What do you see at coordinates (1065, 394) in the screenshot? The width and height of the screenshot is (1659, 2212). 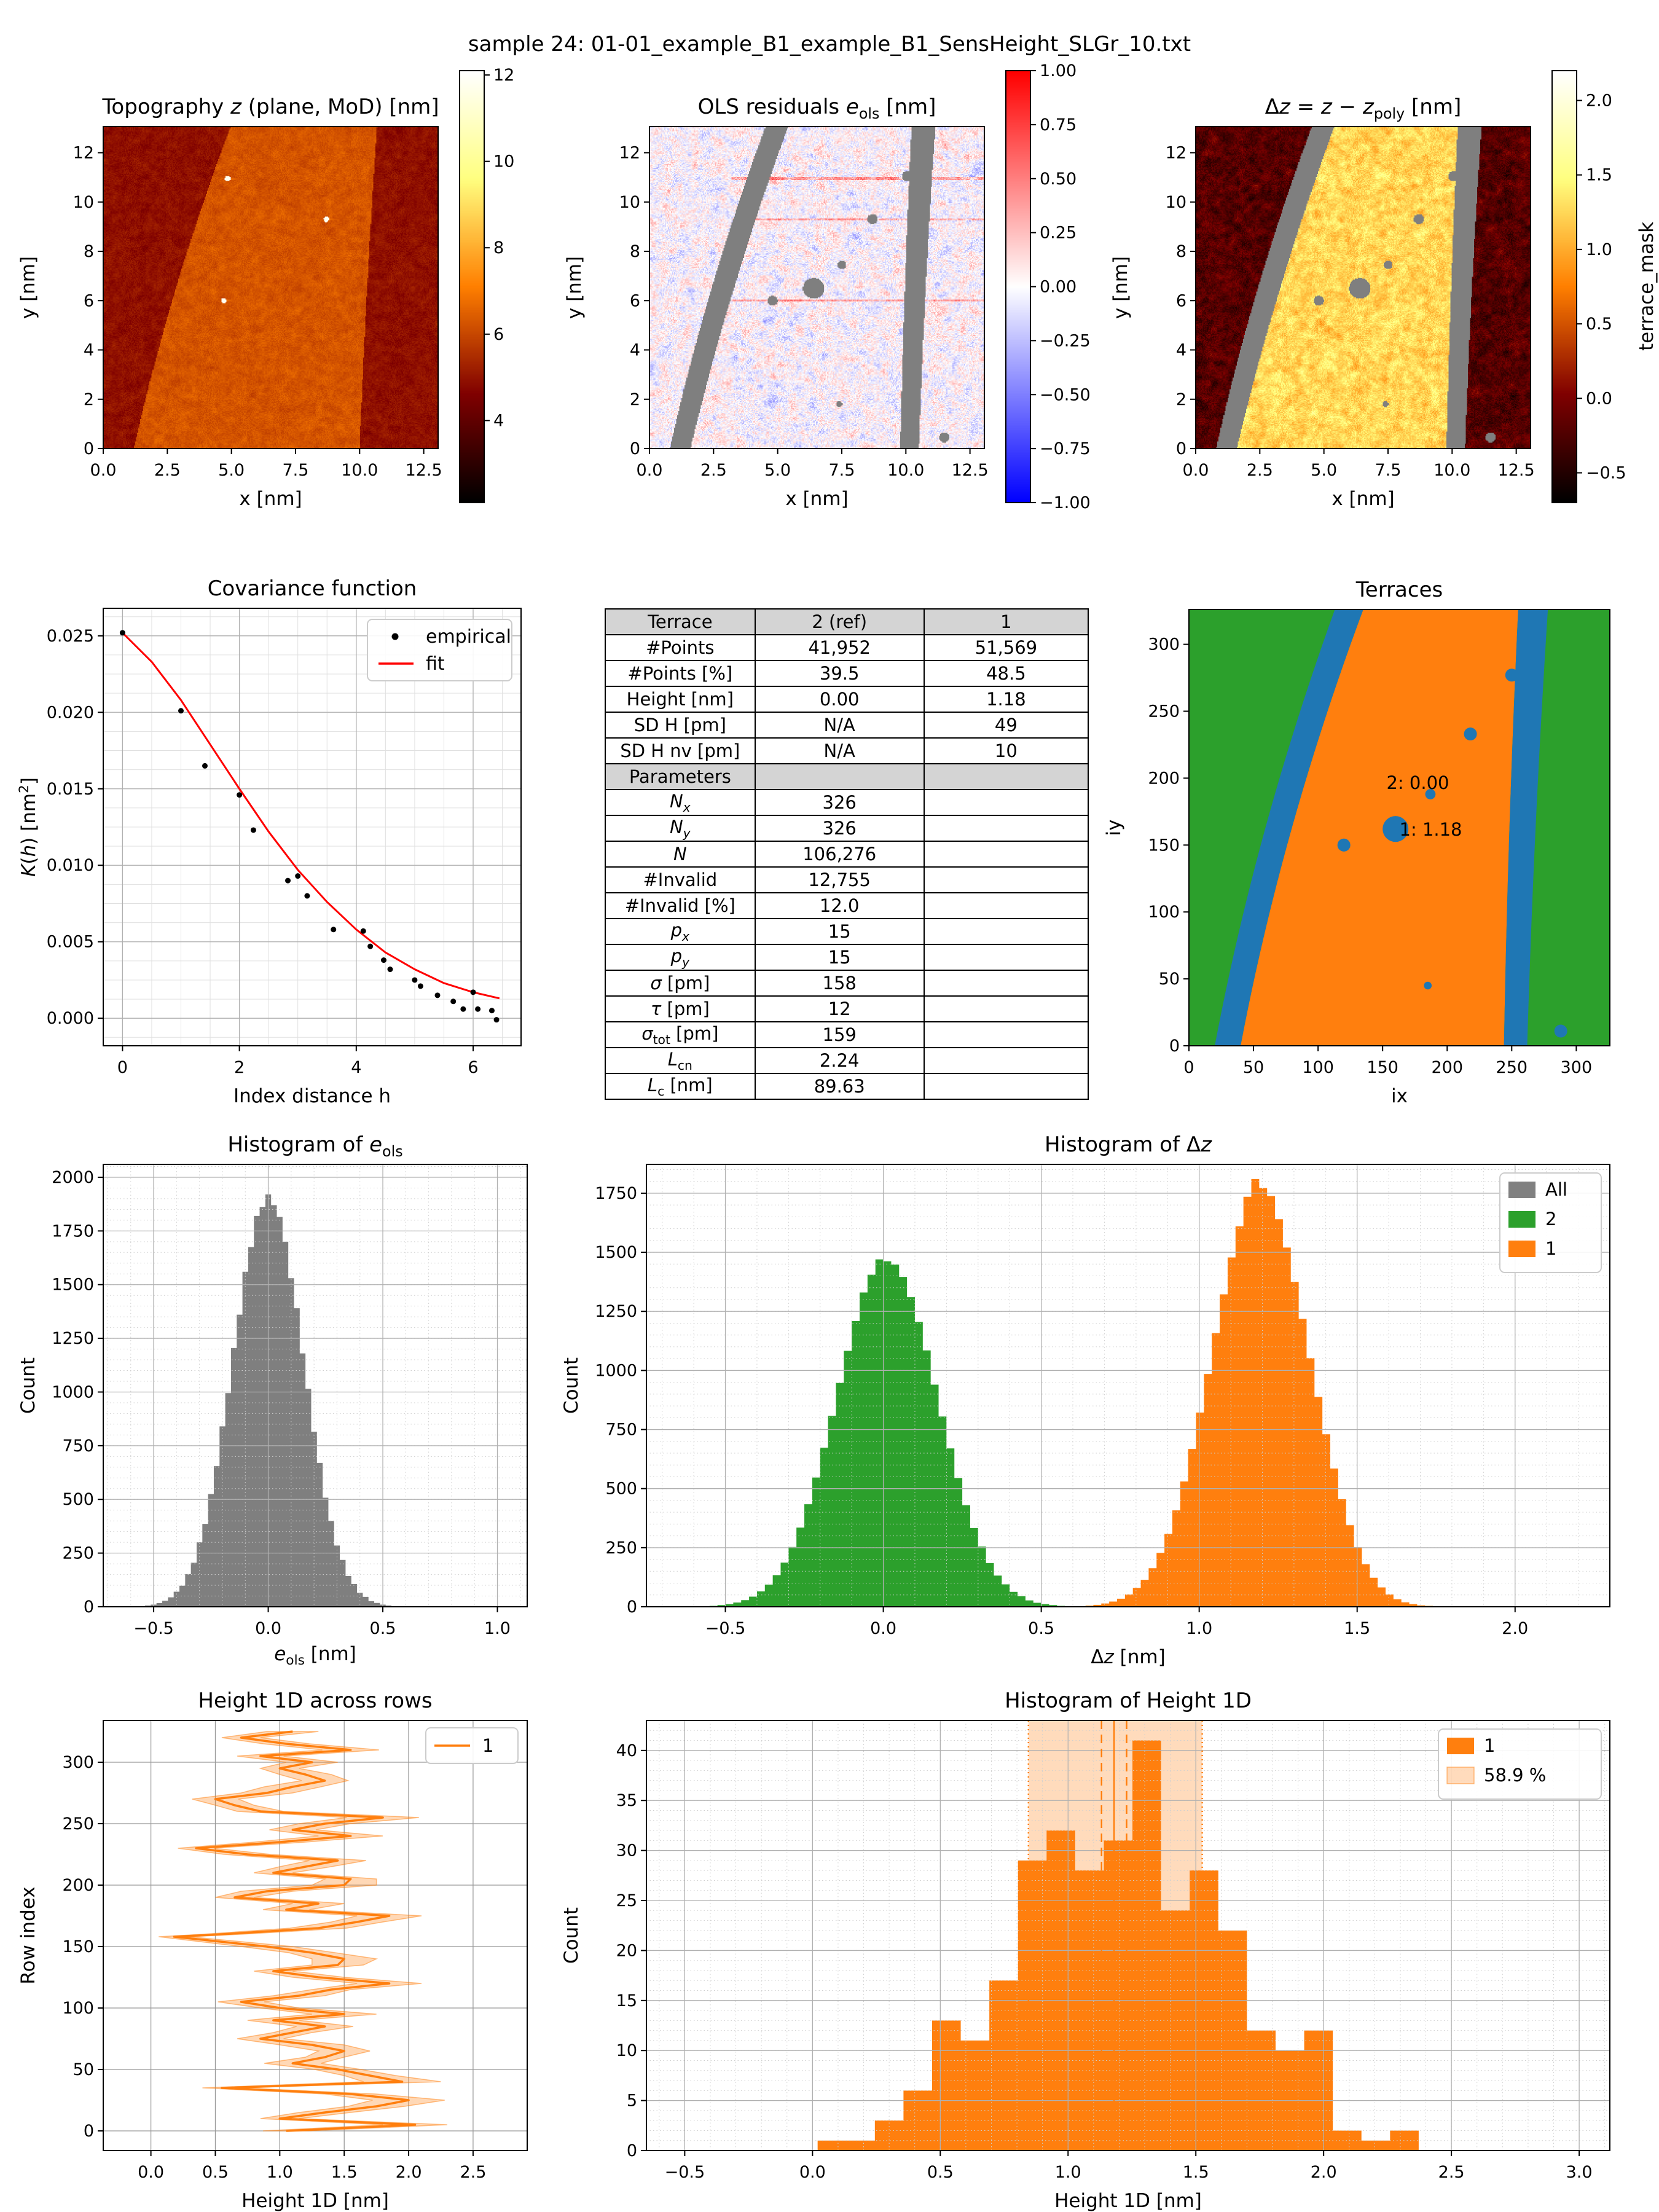 I see `svg-text: −0.50` at bounding box center [1065, 394].